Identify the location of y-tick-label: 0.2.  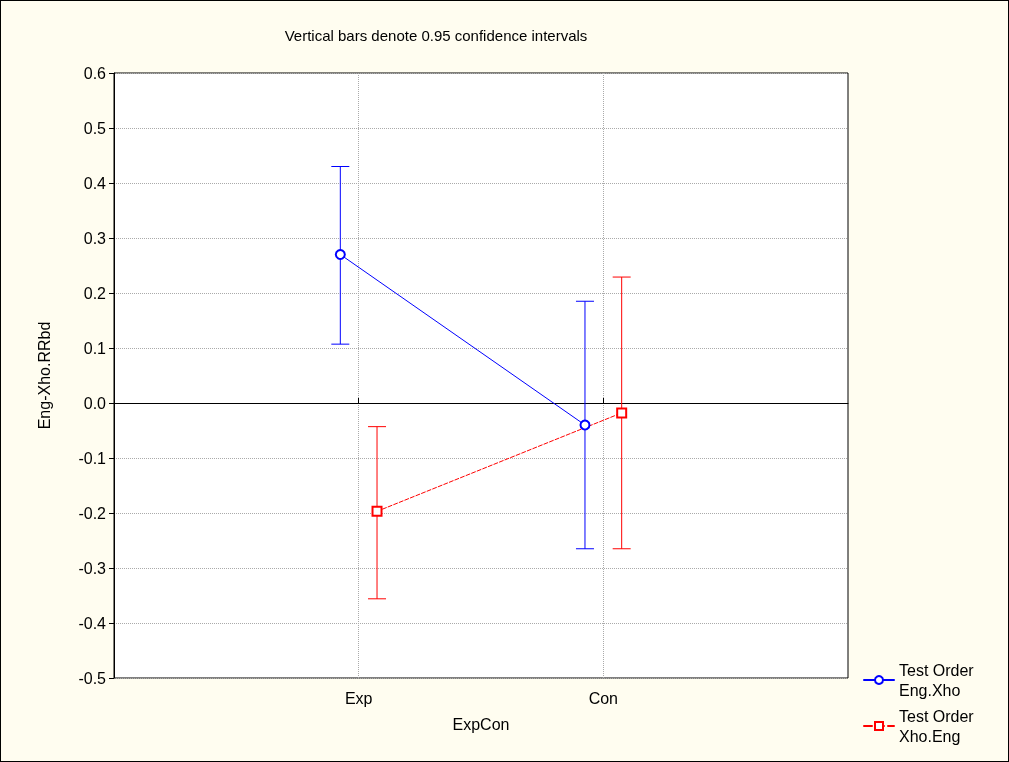
(95, 293).